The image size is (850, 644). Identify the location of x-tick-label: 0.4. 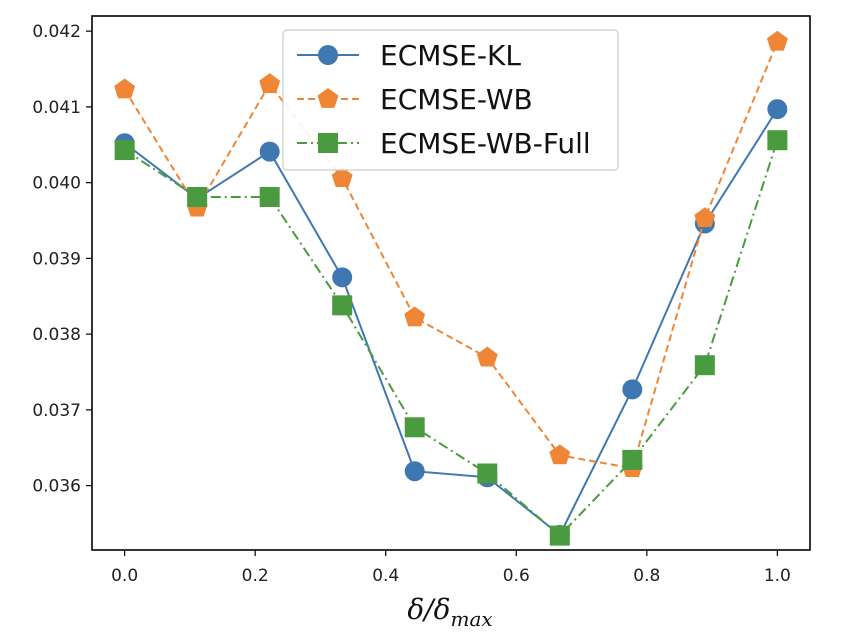
(385, 576).